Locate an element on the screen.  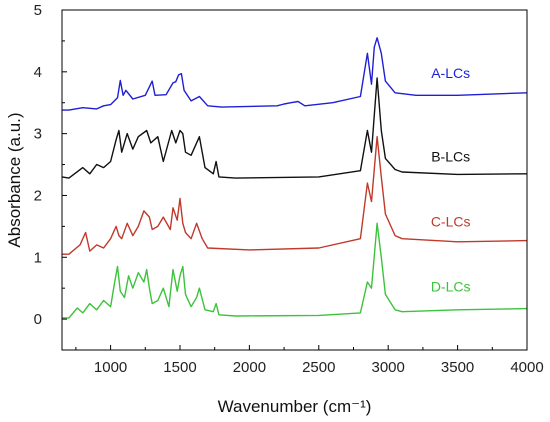
series-line-a-lcs is located at coordinates (295, 74).